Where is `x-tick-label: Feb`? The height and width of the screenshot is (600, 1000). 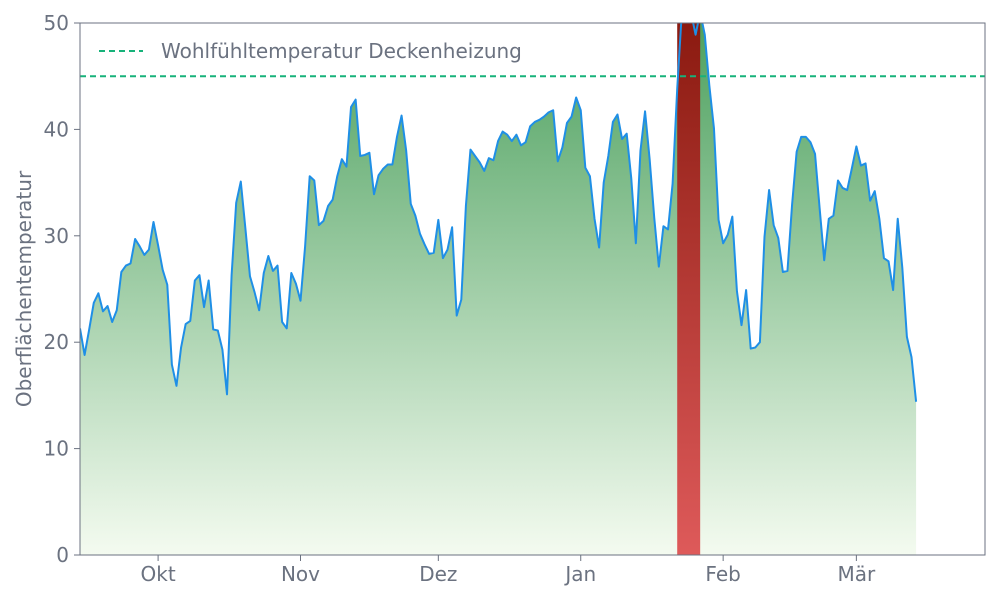
x-tick-label: Feb is located at coordinates (722, 574).